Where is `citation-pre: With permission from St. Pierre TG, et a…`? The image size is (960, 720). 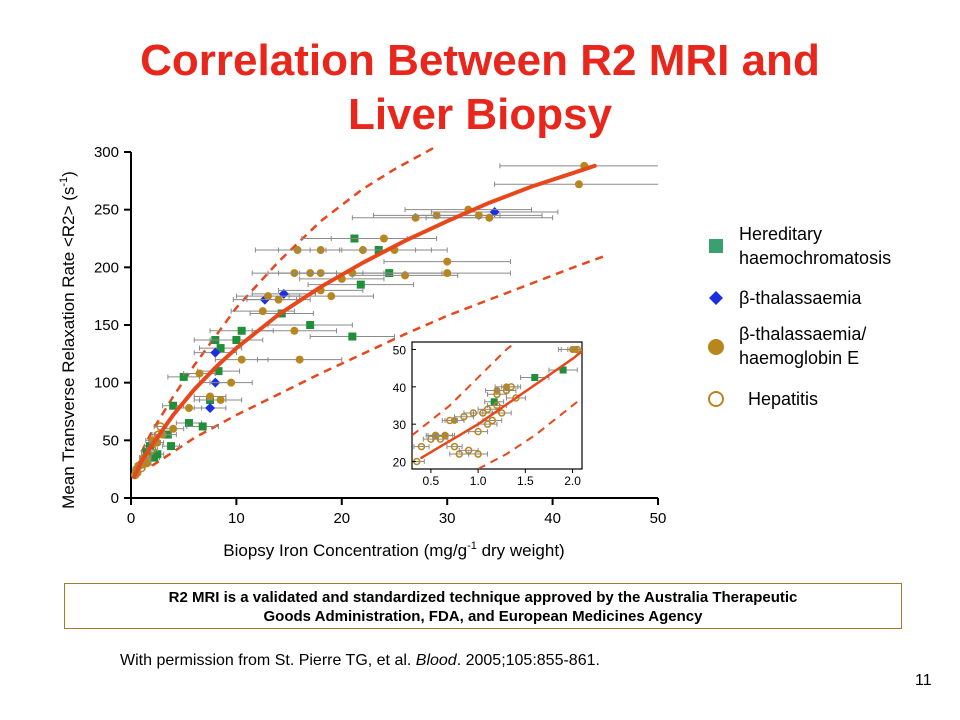
citation-pre: With permission from St. Pierre TG, et a… is located at coordinates (268, 660).